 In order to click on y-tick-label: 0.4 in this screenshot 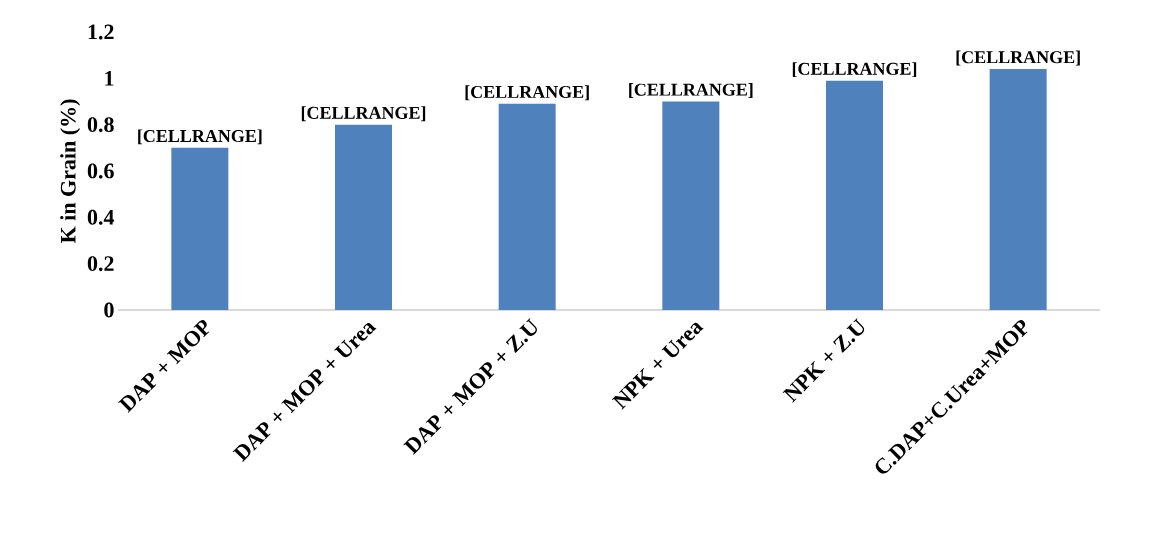, I will do `click(101, 217)`.